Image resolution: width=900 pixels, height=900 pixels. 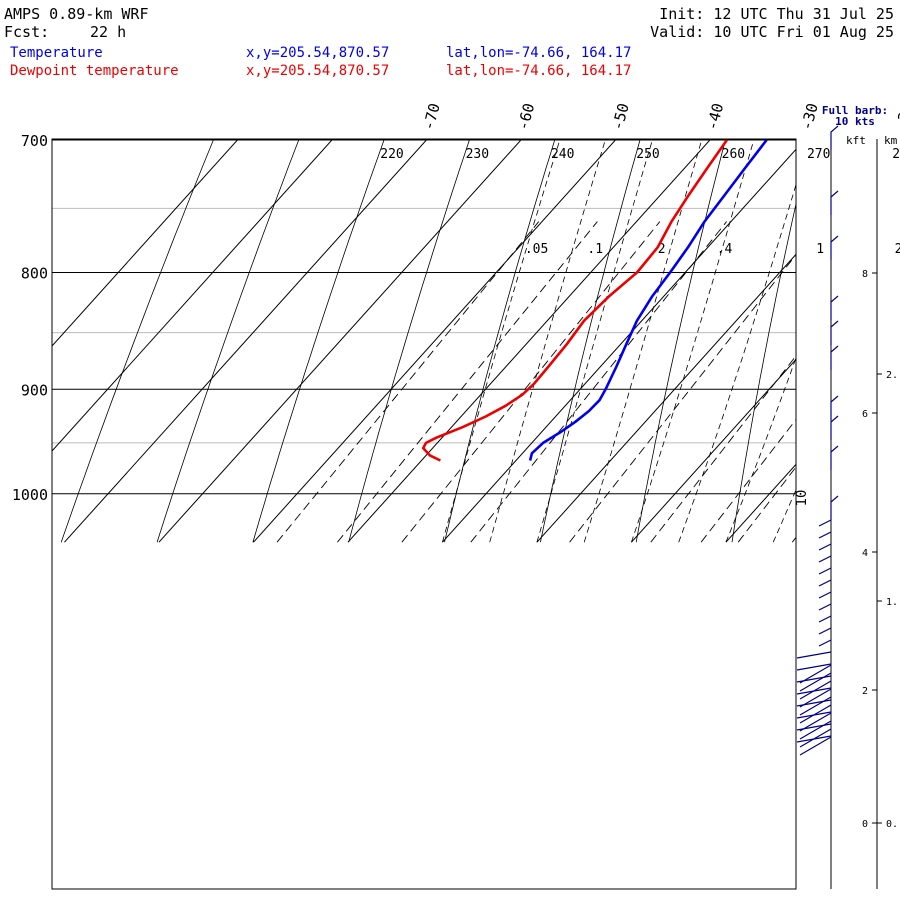 What do you see at coordinates (892, 824) in the screenshot?
I see `km-tick-label: 0.` at bounding box center [892, 824].